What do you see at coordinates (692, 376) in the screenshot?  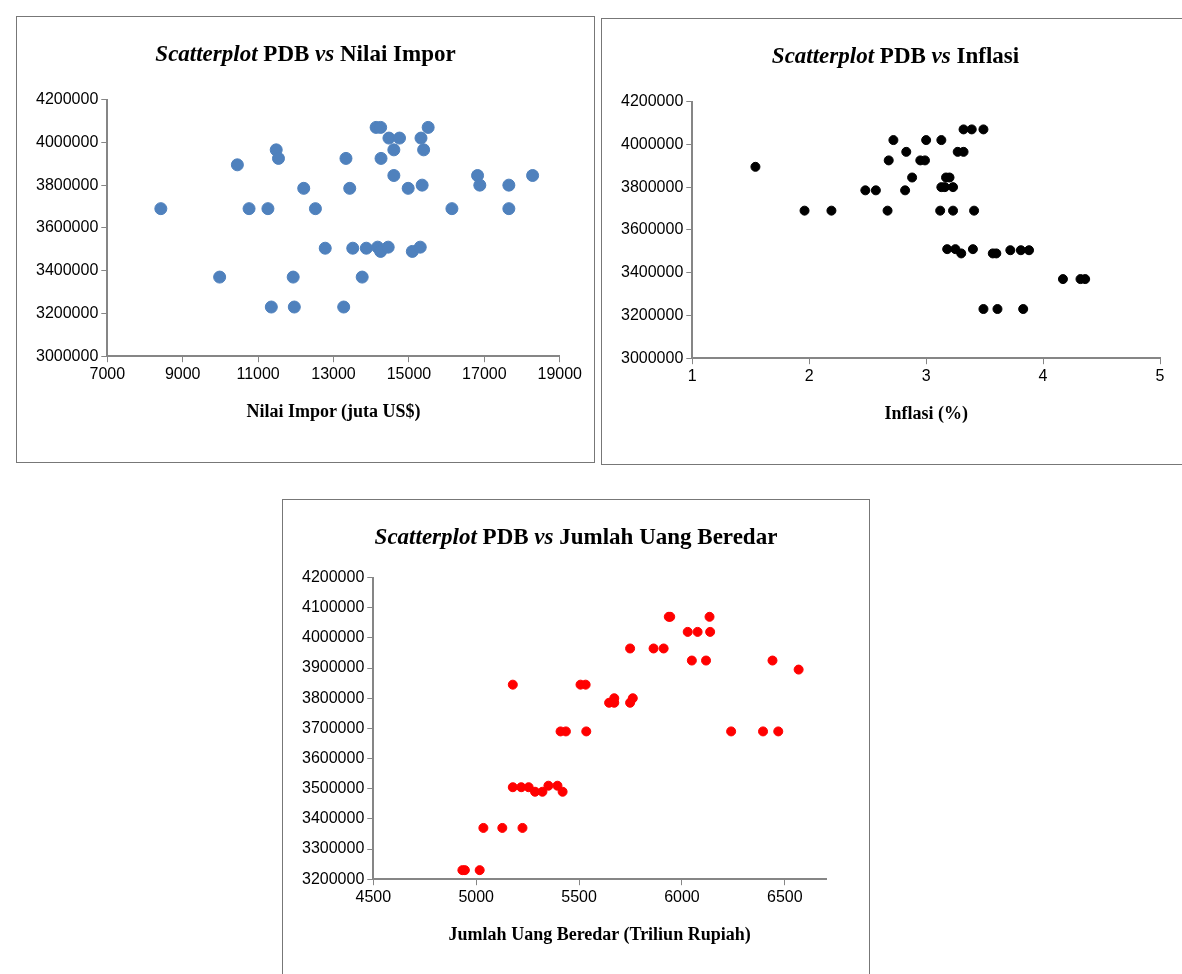 I see `x-tick-label: 1` at bounding box center [692, 376].